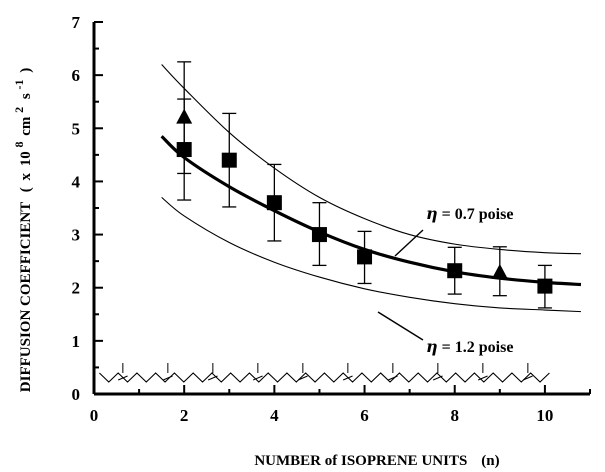  I want to click on y-axis-title-cm: cm, so click(26, 126).